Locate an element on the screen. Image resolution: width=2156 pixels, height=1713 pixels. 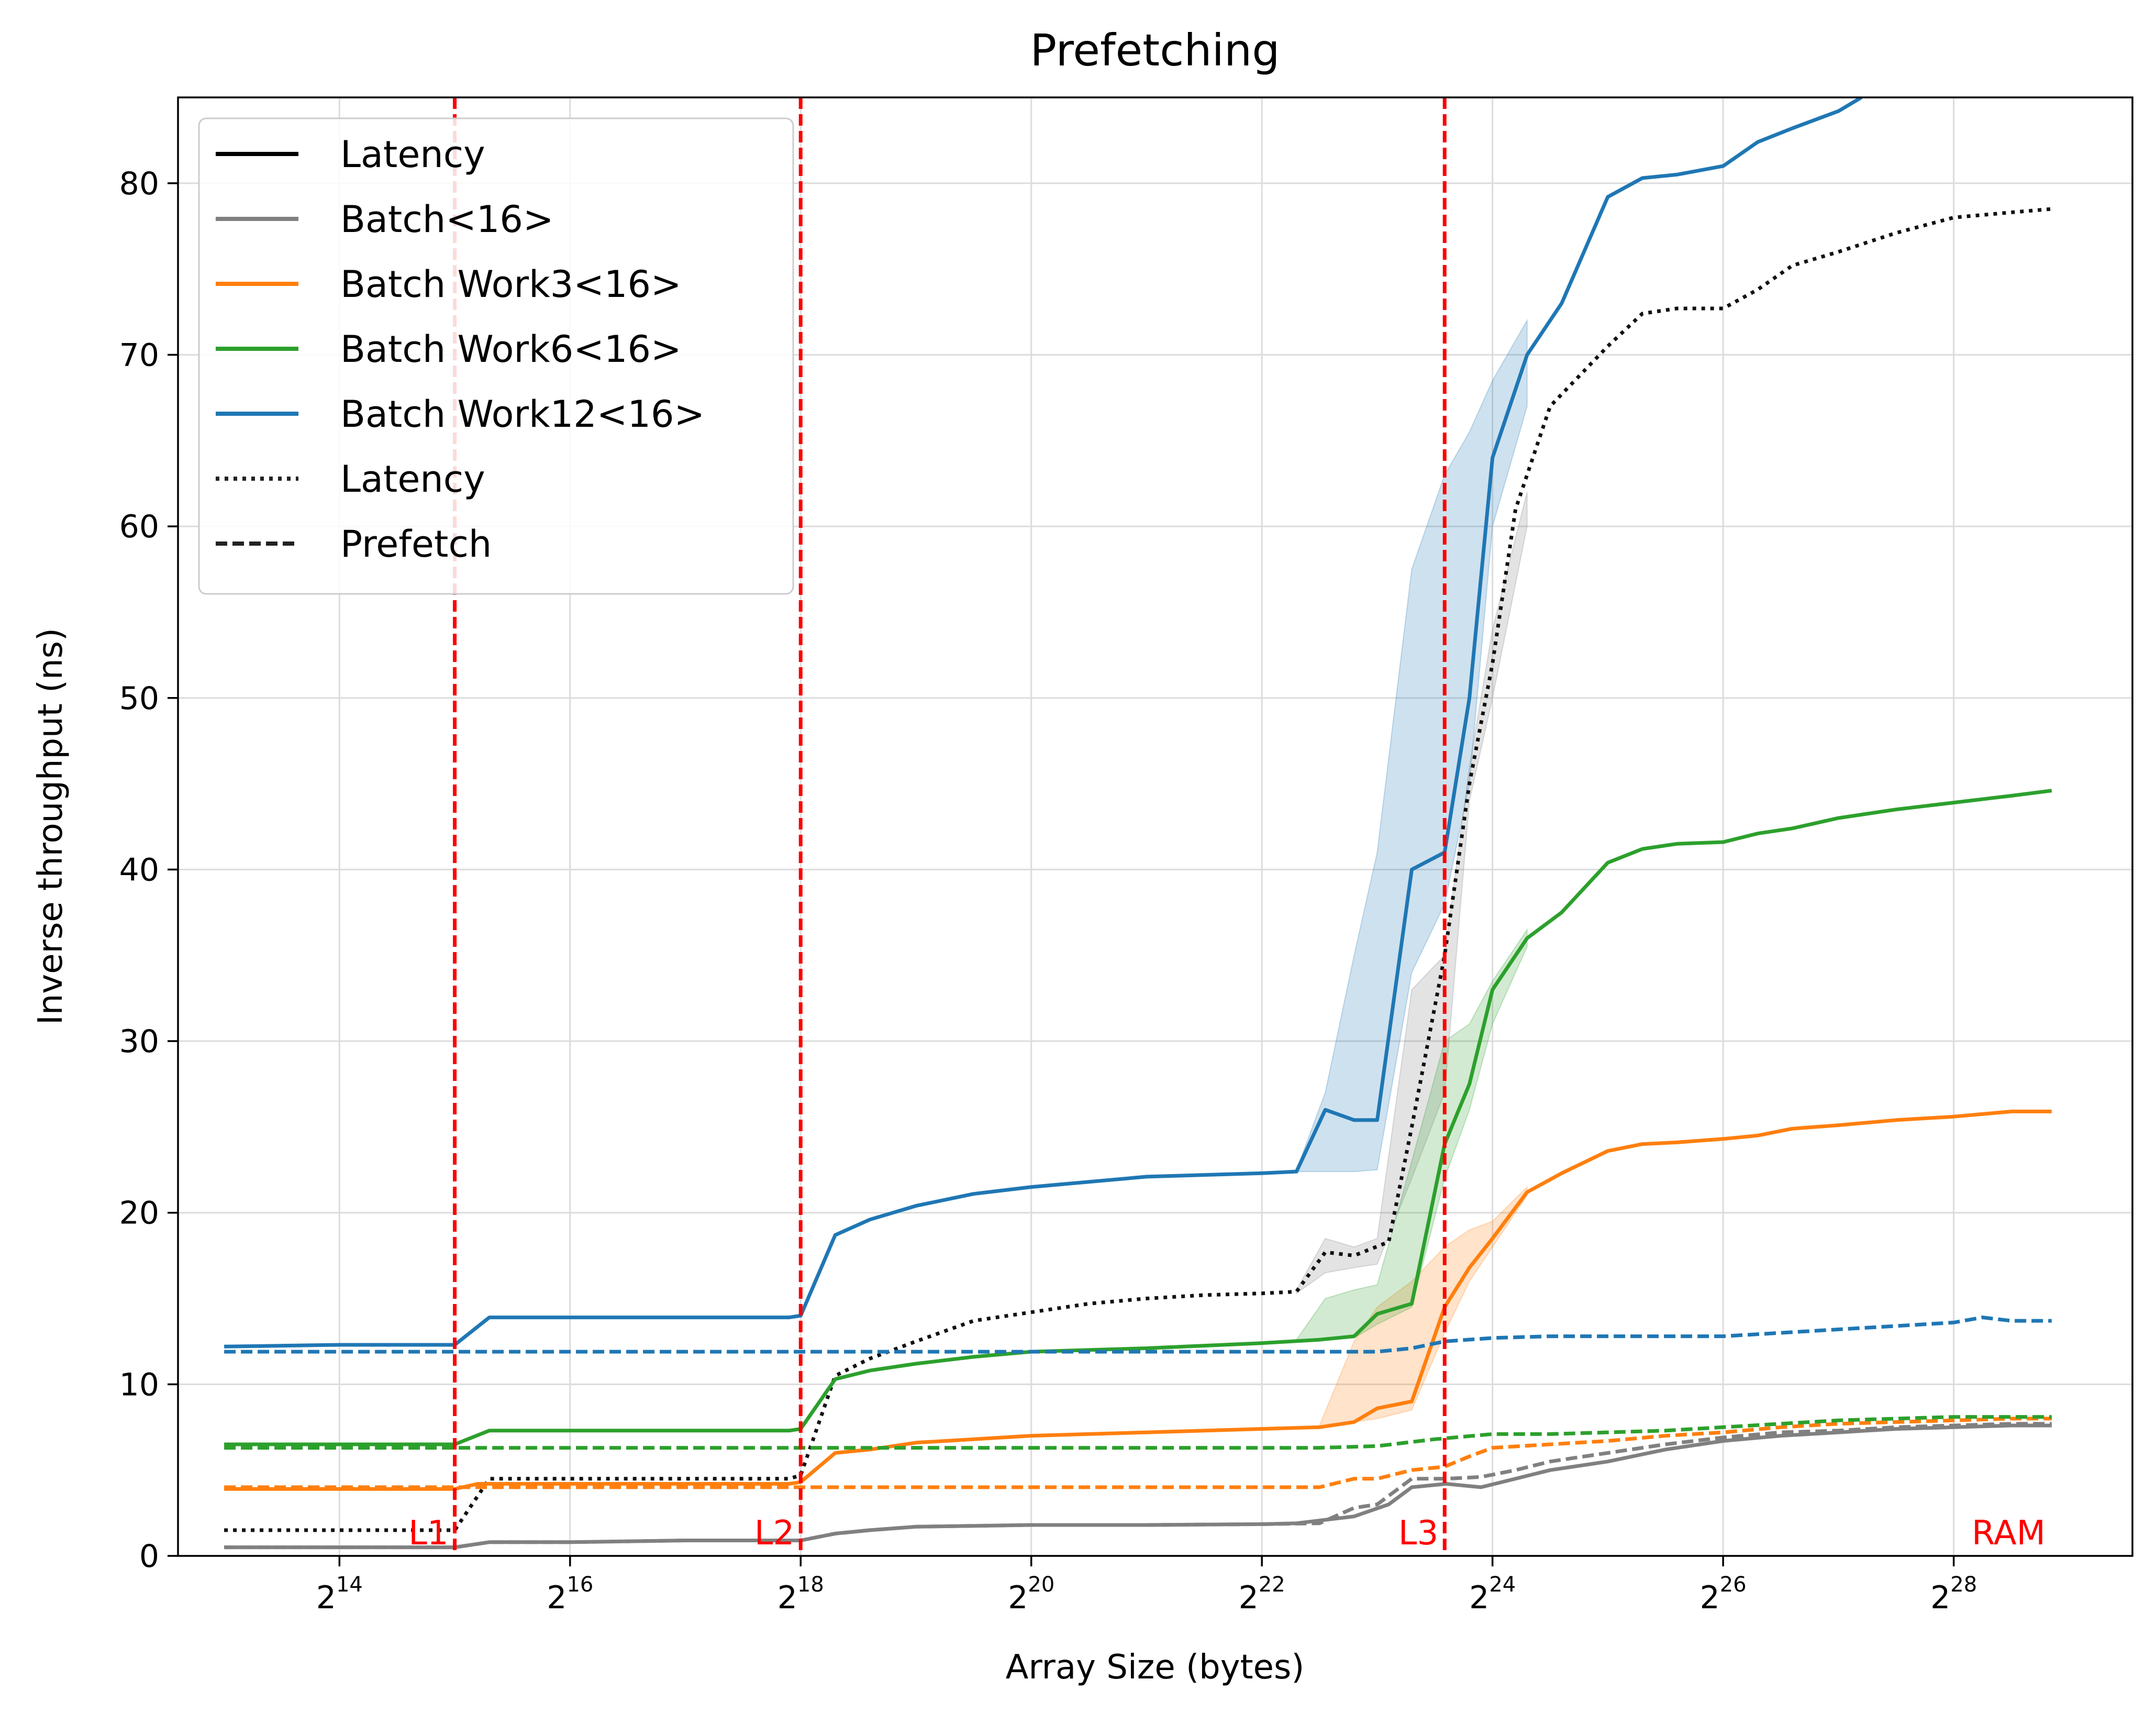
y-tick-label: 0 is located at coordinates (149, 1557).